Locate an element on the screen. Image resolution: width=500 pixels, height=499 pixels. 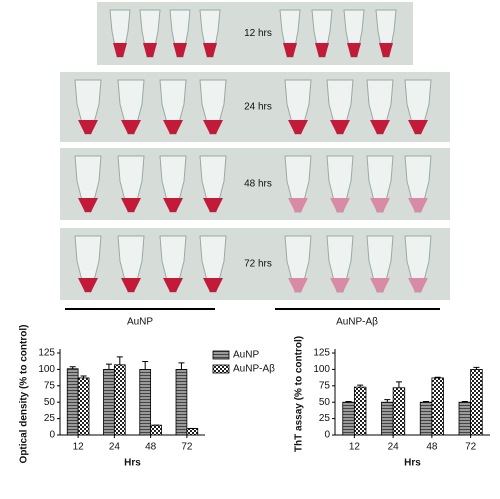
legend-label: AuNP is located at coordinates (246, 355).